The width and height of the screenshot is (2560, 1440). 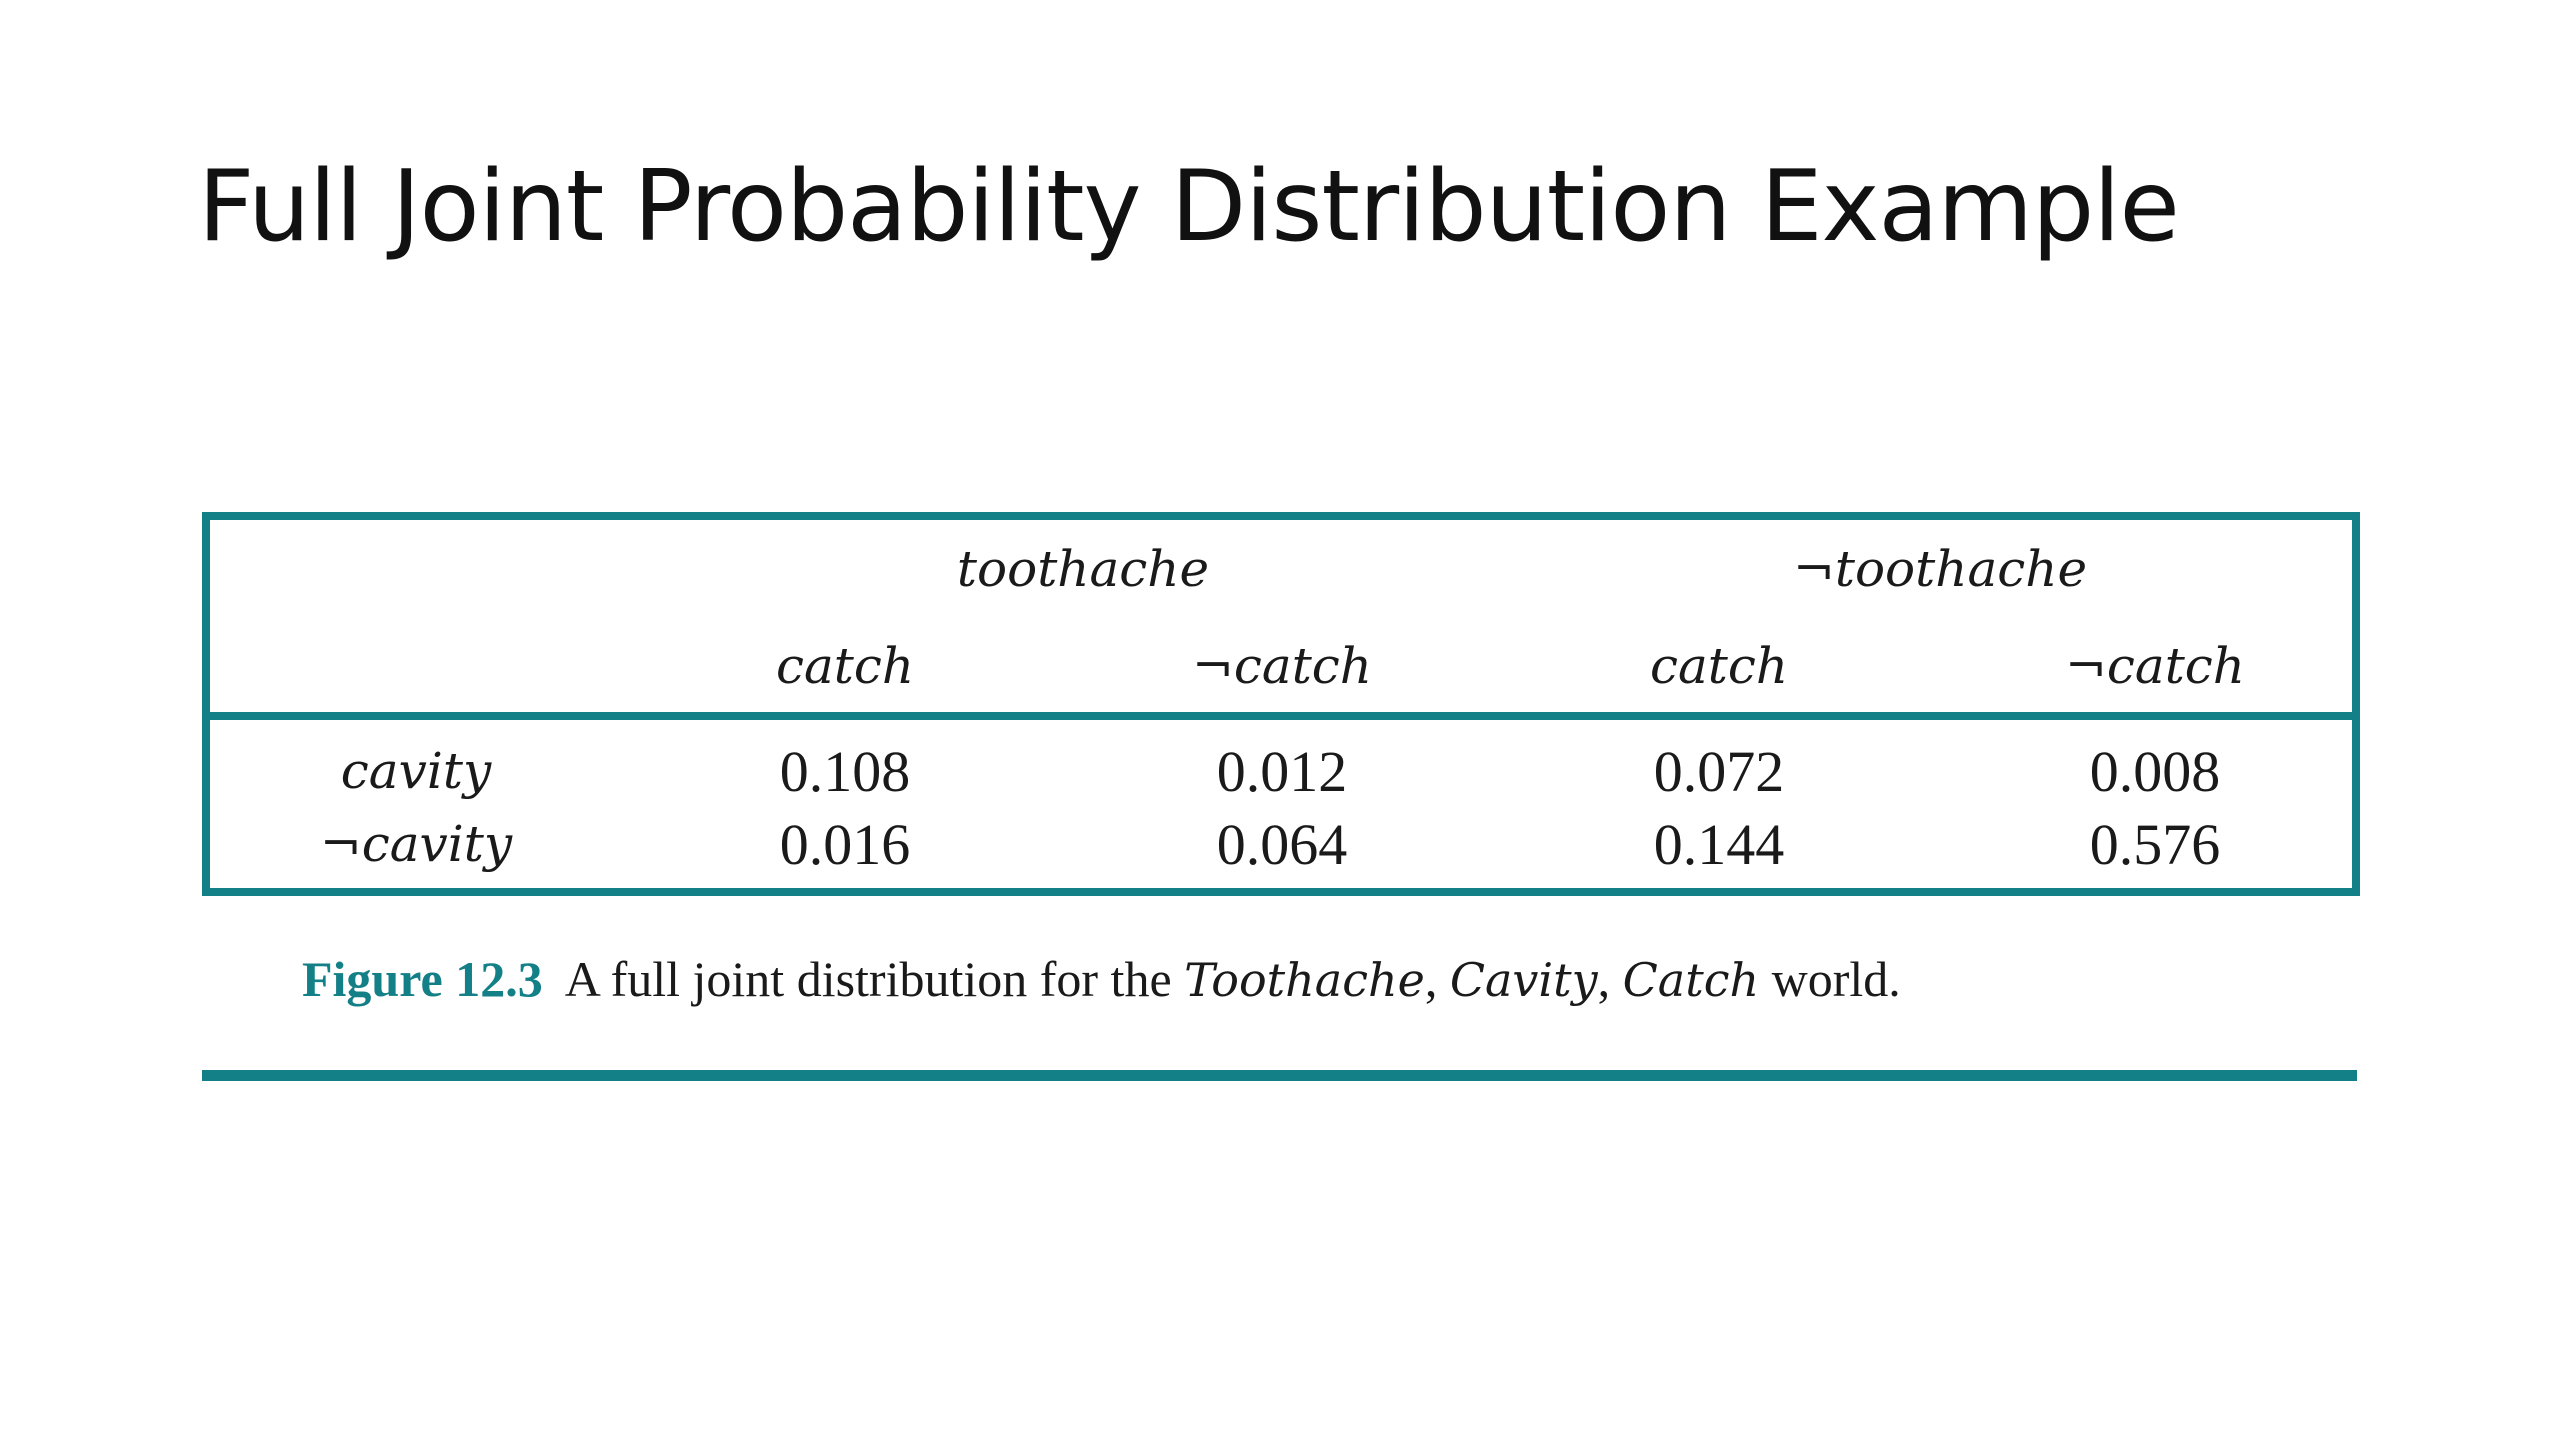 I want to click on row-label-not-cavity: ¬cavity, so click(x=416, y=844).